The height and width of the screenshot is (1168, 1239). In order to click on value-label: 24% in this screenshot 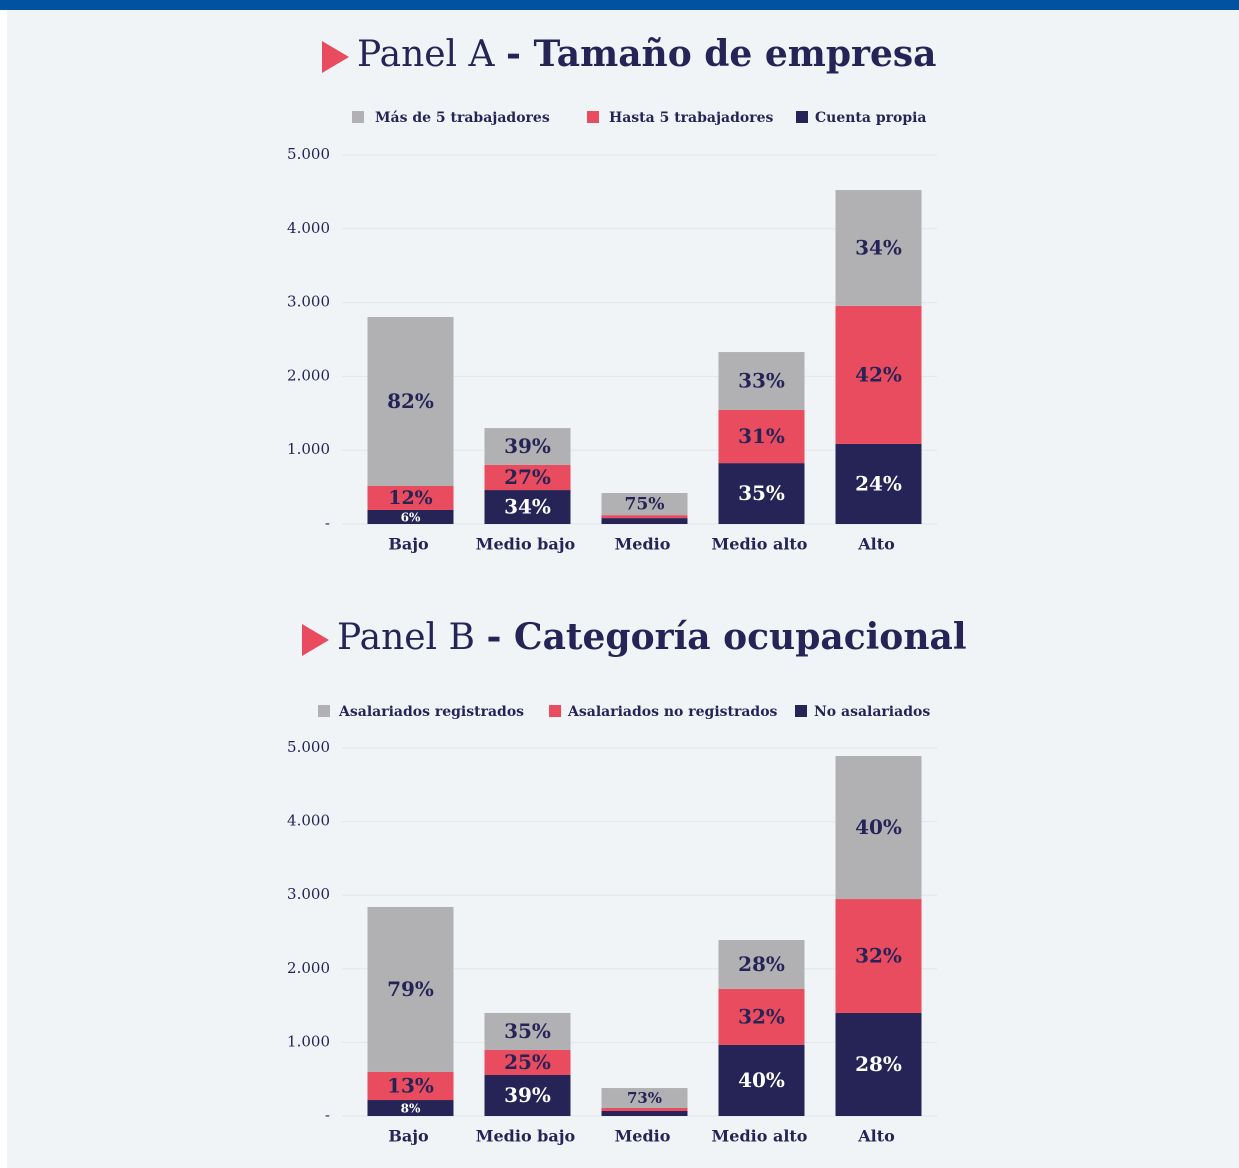, I will do `click(878, 483)`.